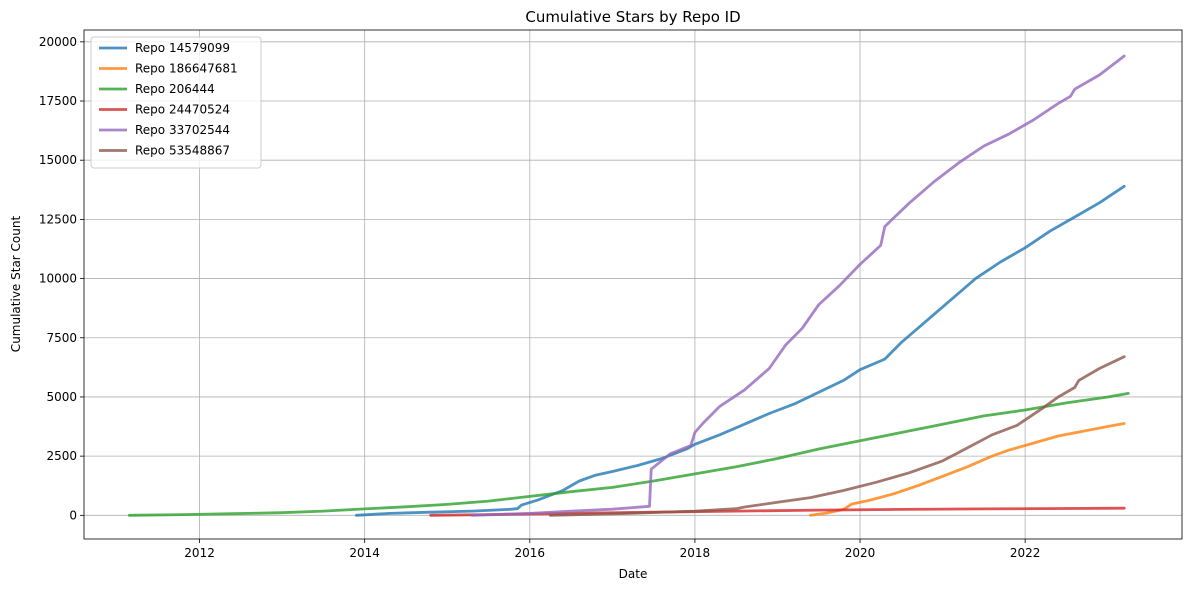  Describe the element at coordinates (860, 553) in the screenshot. I see `x-tick-label: 2020` at that location.